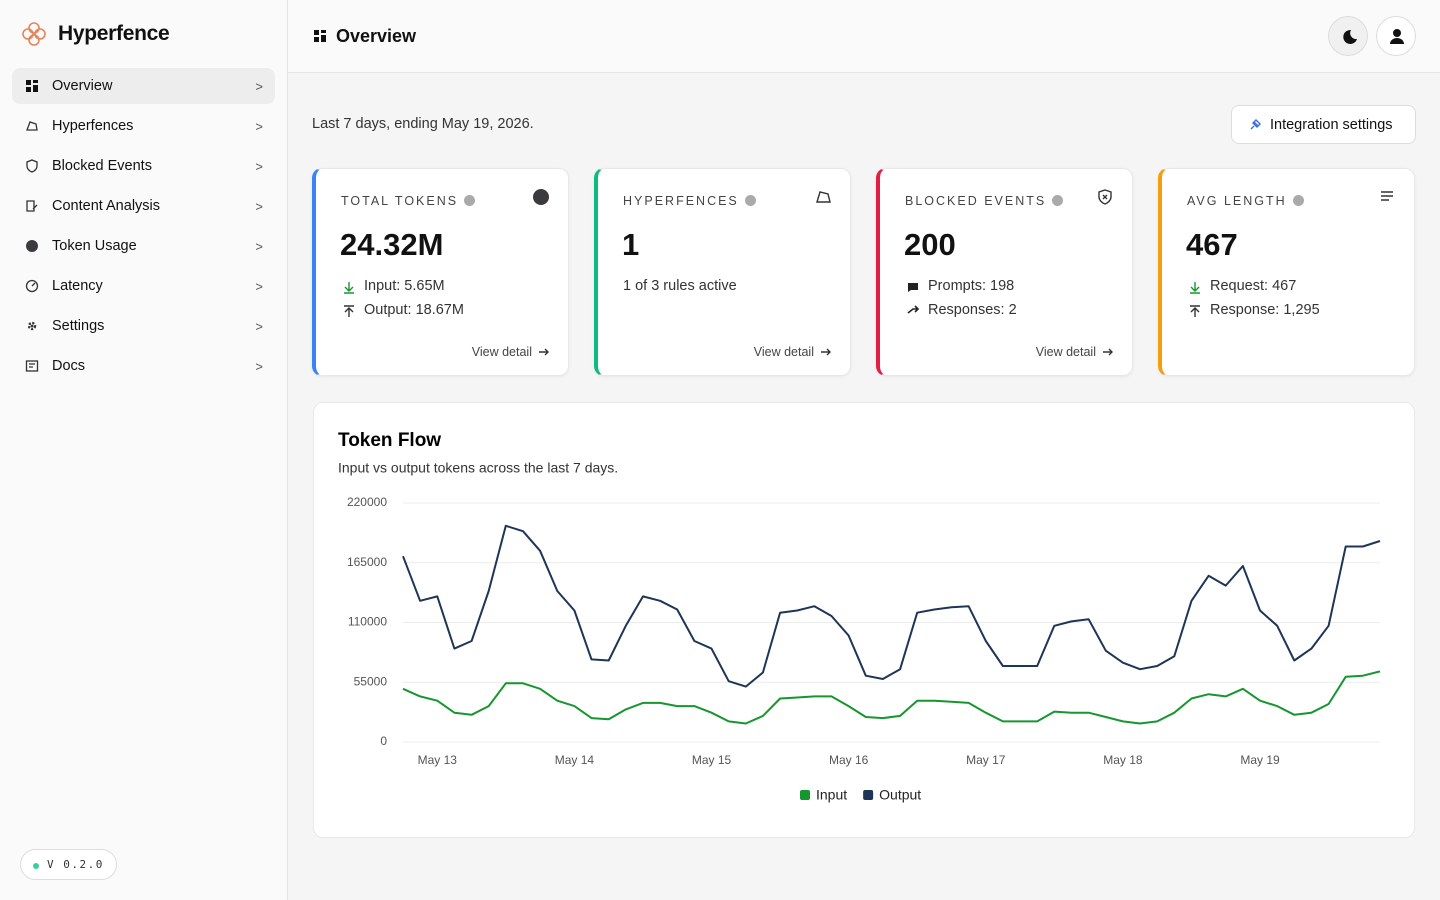 This screenshot has width=1440, height=900. What do you see at coordinates (143, 126) in the screenshot?
I see `nav-item: Hyperfences >` at bounding box center [143, 126].